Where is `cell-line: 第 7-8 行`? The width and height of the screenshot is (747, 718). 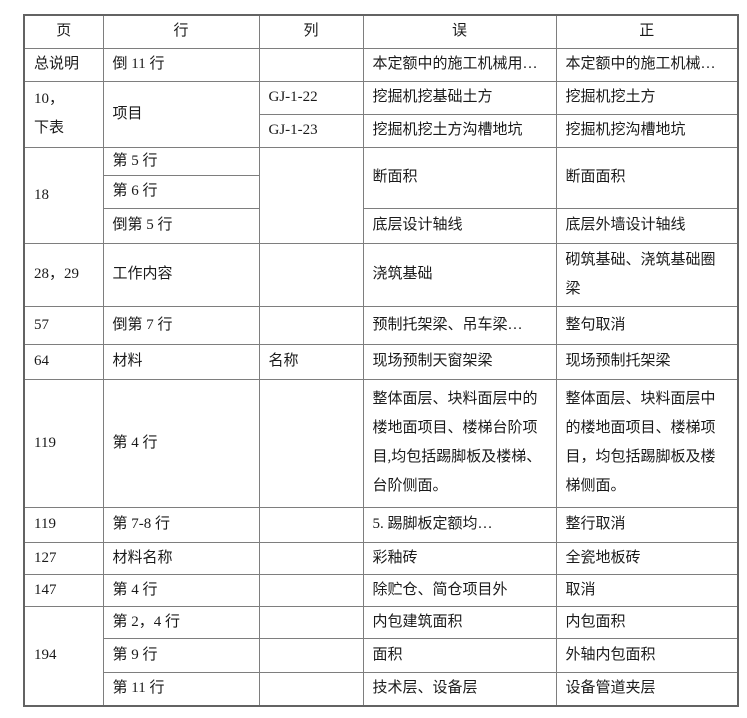
cell-line: 第 7-8 行 is located at coordinates (181, 524).